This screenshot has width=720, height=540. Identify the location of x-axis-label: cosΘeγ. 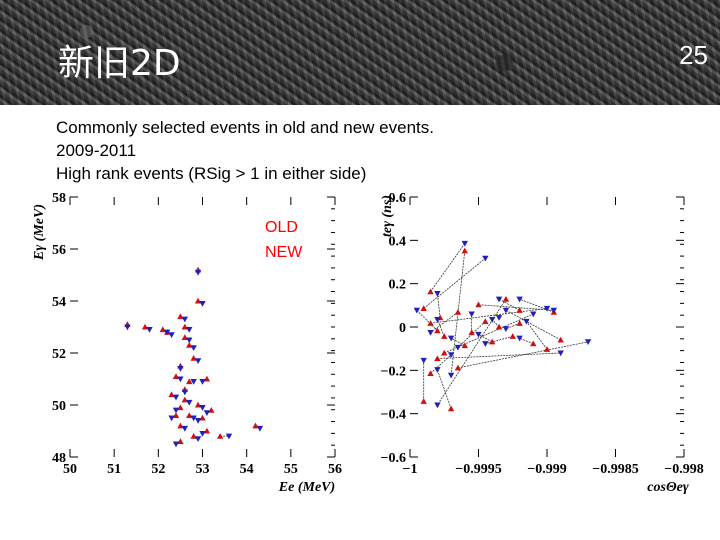
(668, 487).